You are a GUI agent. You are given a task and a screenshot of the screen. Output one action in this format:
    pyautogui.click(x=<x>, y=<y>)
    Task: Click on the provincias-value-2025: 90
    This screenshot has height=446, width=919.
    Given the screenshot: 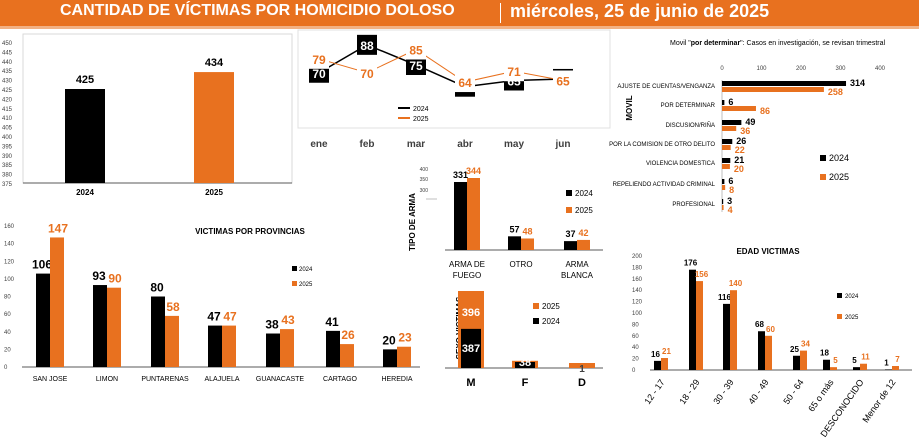 What is the action you would take?
    pyautogui.click(x=115, y=279)
    